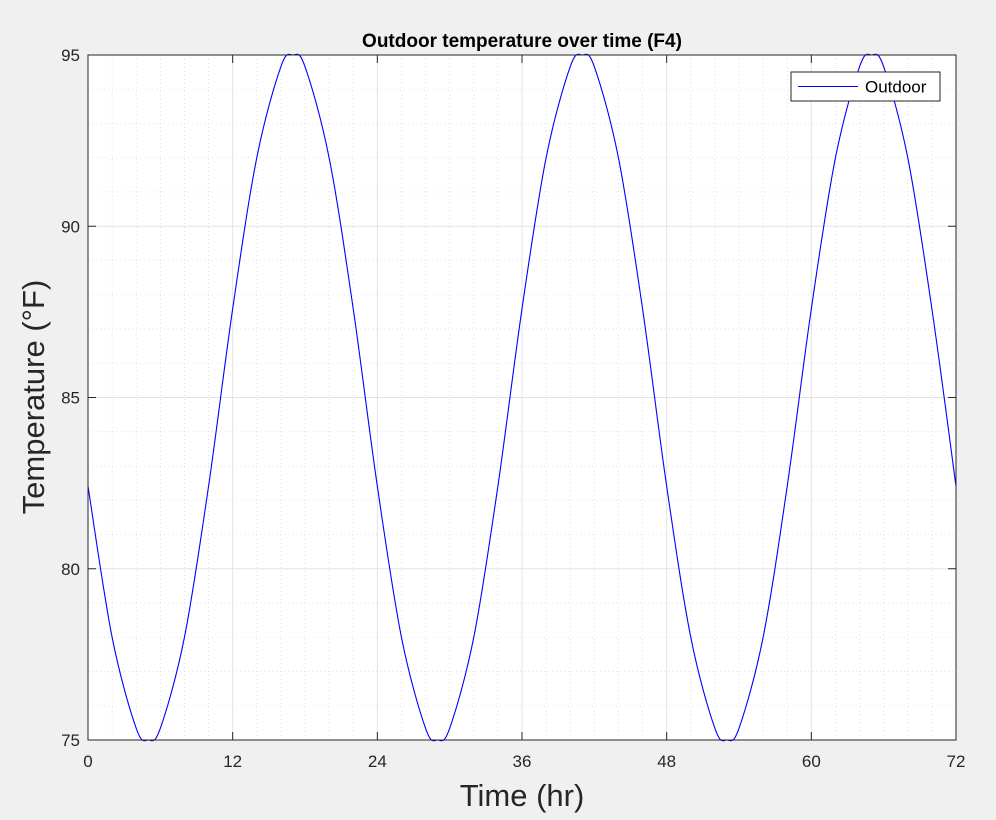 The height and width of the screenshot is (820, 996). What do you see at coordinates (33, 397) in the screenshot?
I see `y-axis-label: Temperature (°F)` at bounding box center [33, 397].